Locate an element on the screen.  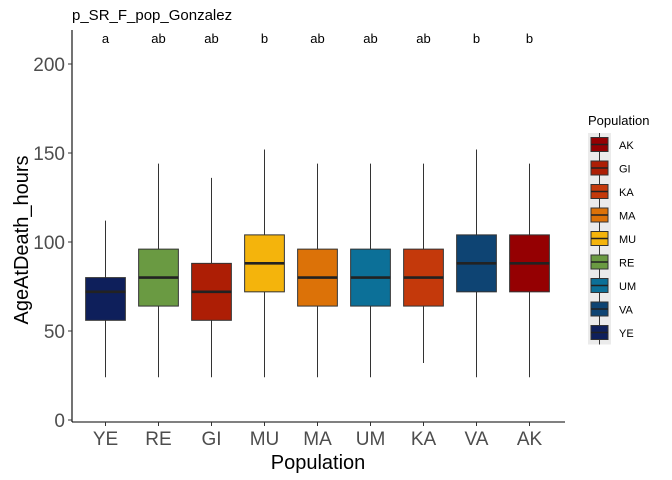
y-axis-title: AgeAtDeath_hours is located at coordinates (22, 239).